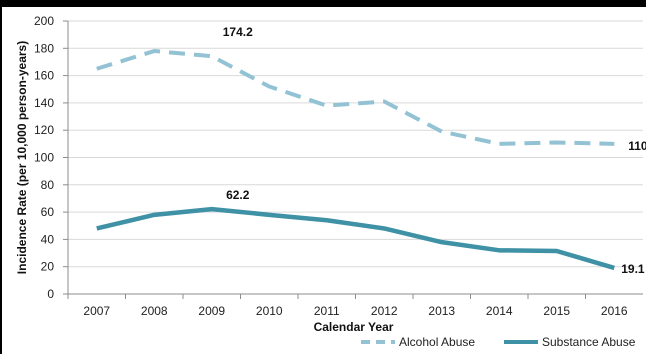 The width and height of the screenshot is (646, 354). I want to click on x-tick-label: 2013, so click(441, 311).